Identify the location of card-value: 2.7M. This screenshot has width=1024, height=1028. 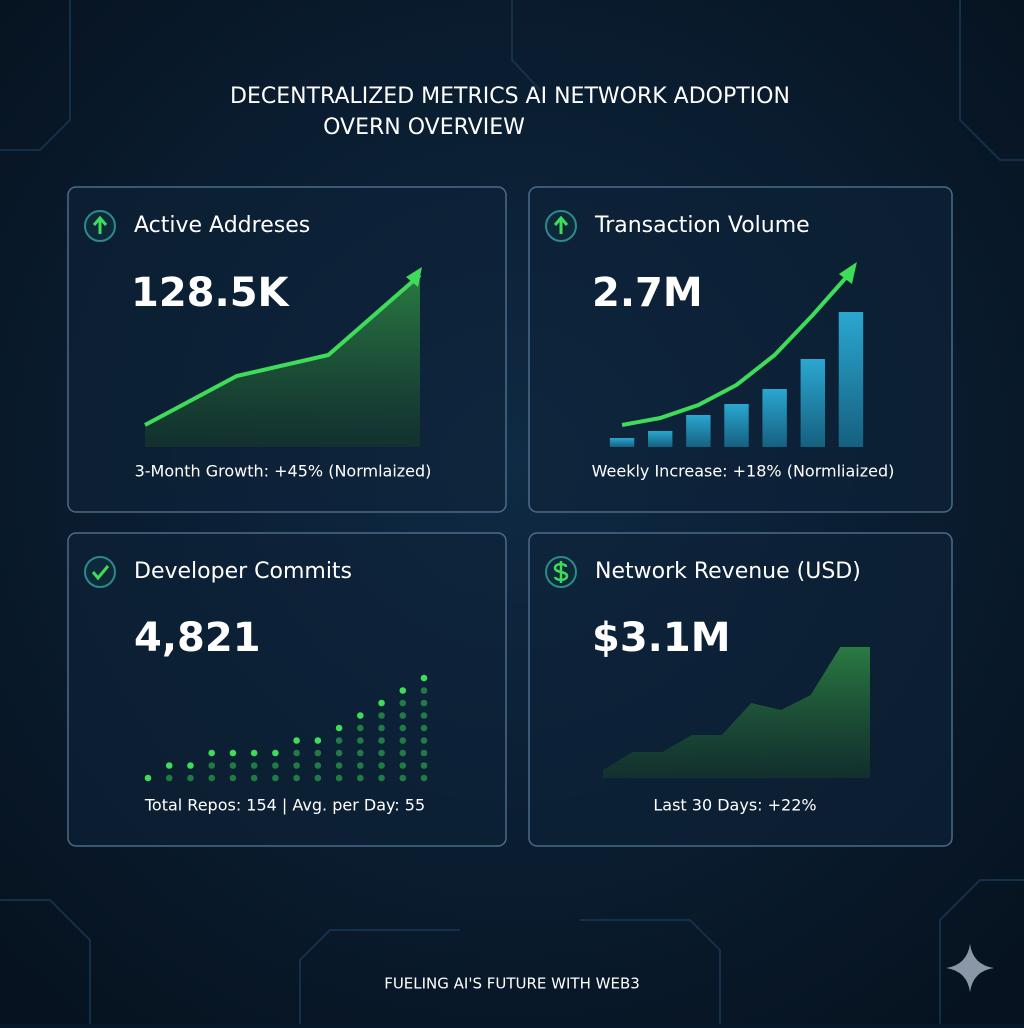
(647, 293).